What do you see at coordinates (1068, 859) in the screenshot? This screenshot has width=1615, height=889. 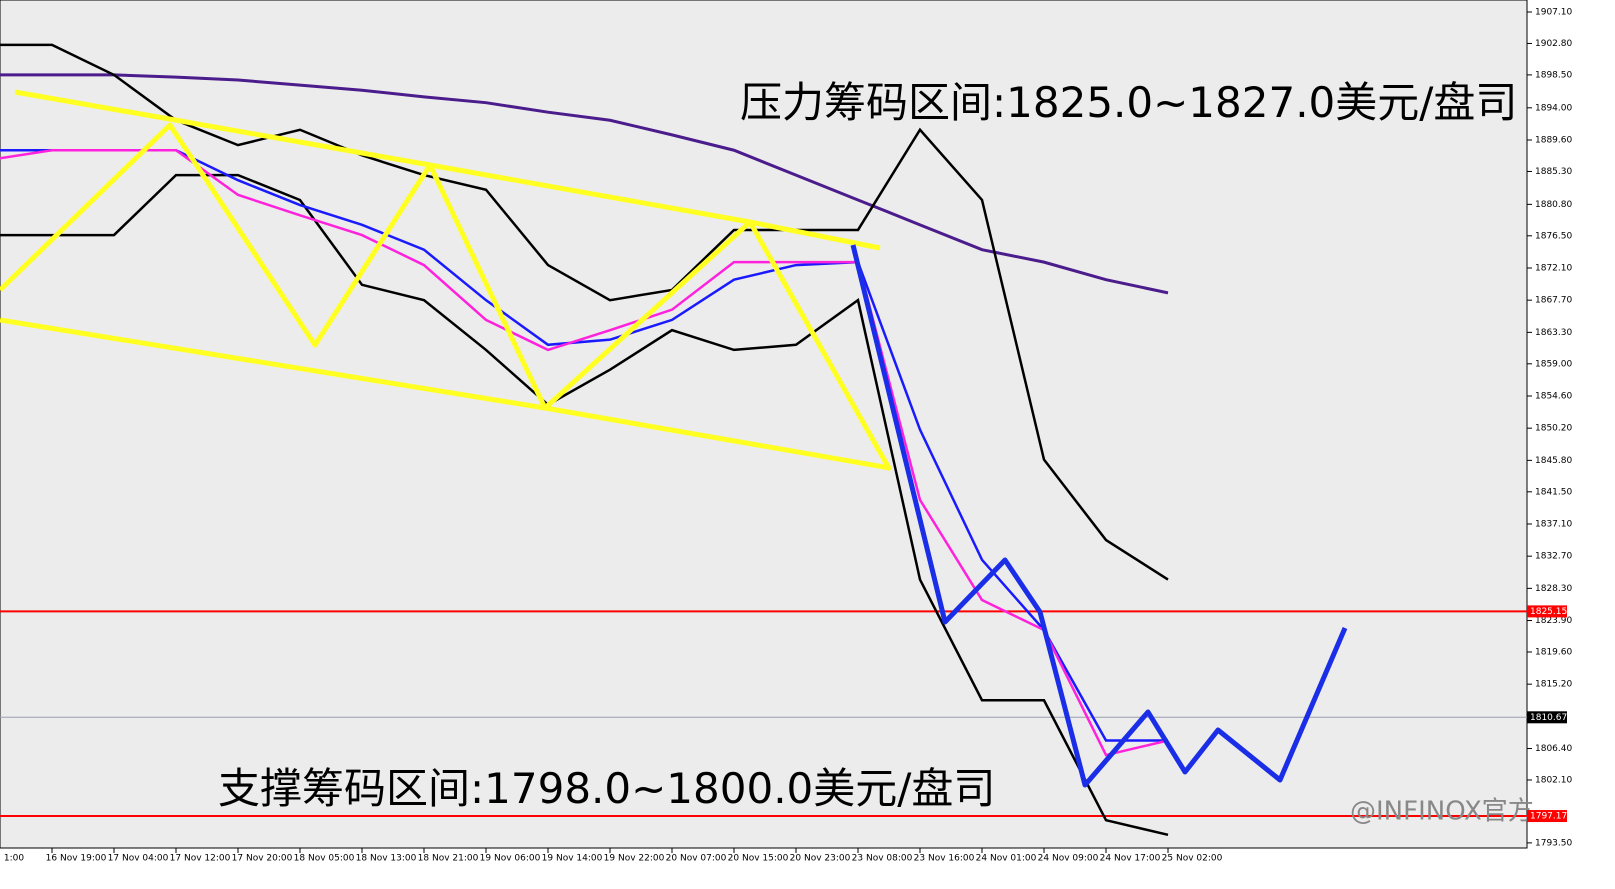 I see `x-tick-label: 24 Nov 09:00` at bounding box center [1068, 859].